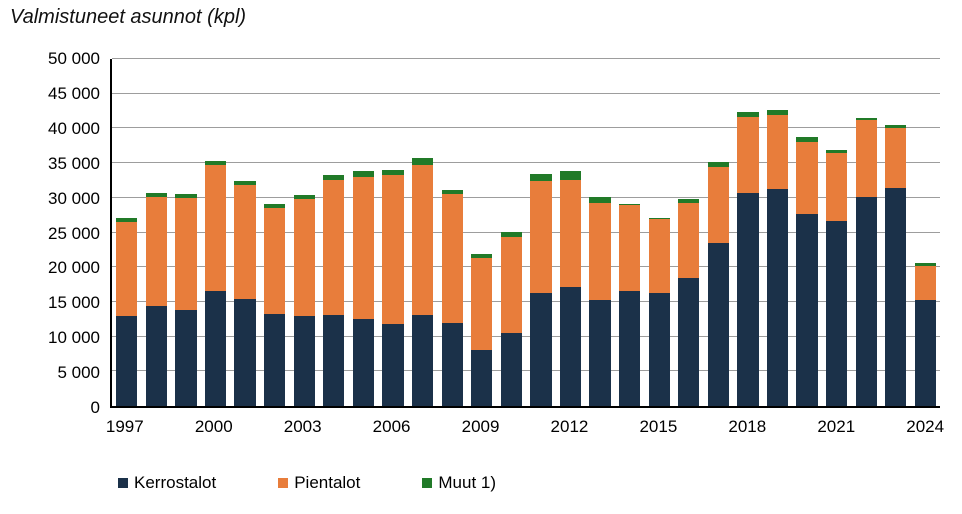 Image resolution: width=962 pixels, height=514 pixels. Describe the element at coordinates (807, 232) in the screenshot. I see `bar-2020` at that location.